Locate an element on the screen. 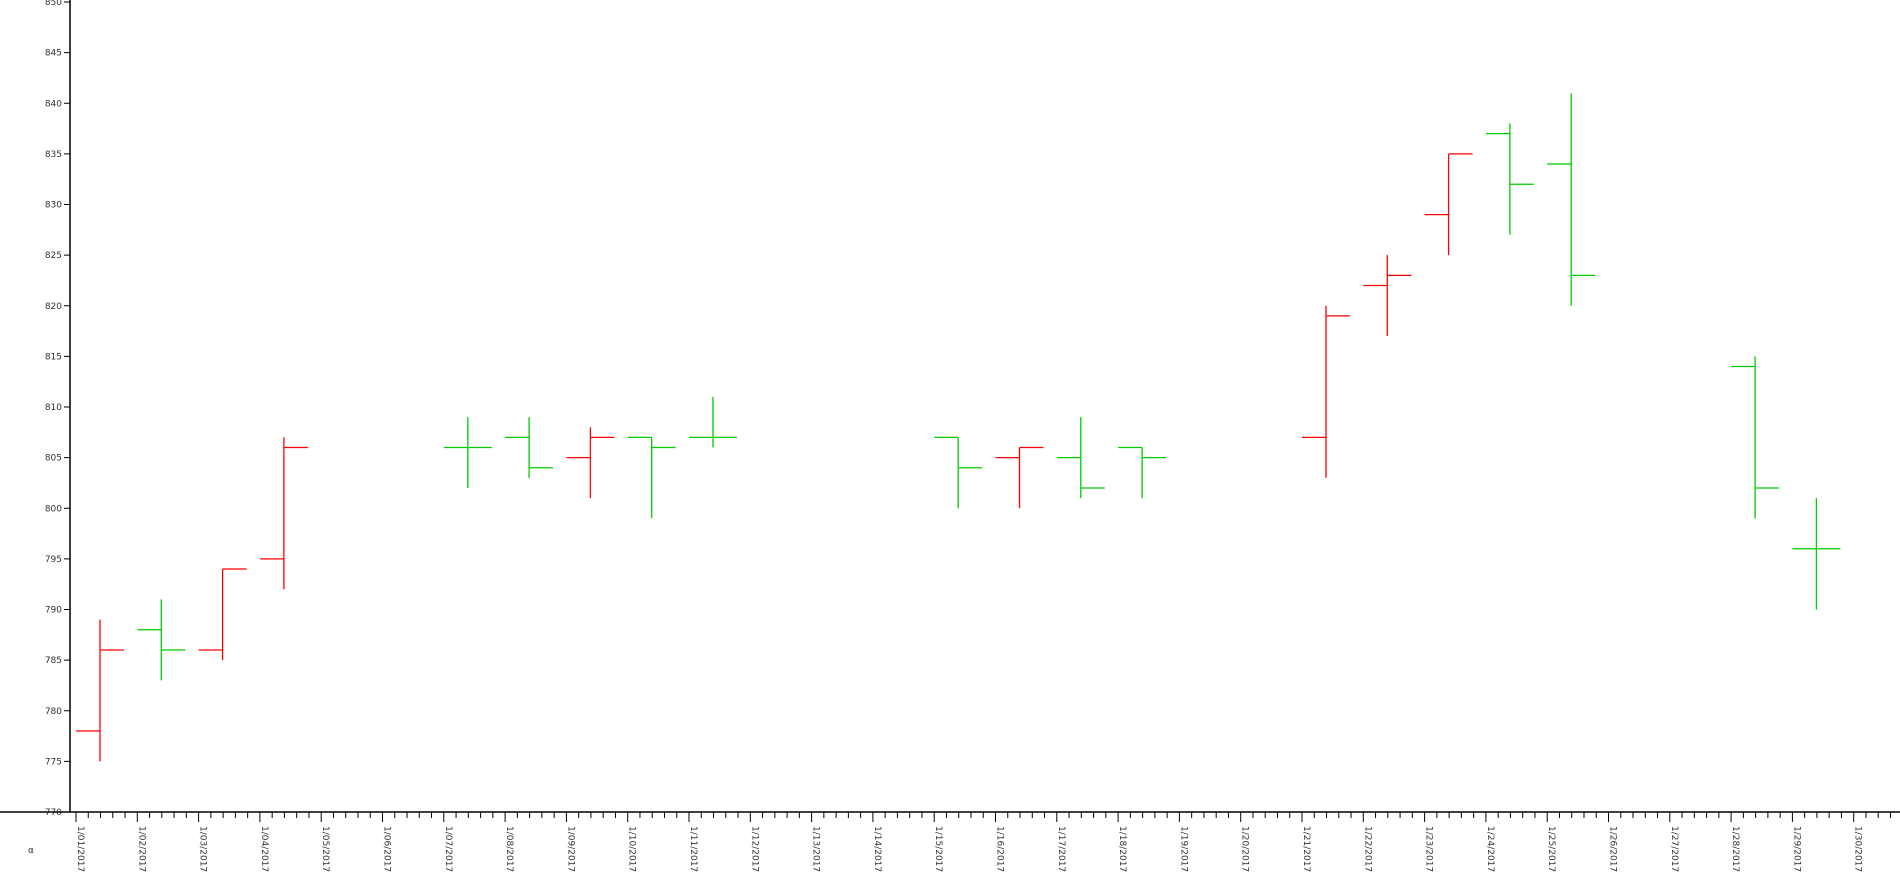  y-tick-label: 770 is located at coordinates (53, 813).